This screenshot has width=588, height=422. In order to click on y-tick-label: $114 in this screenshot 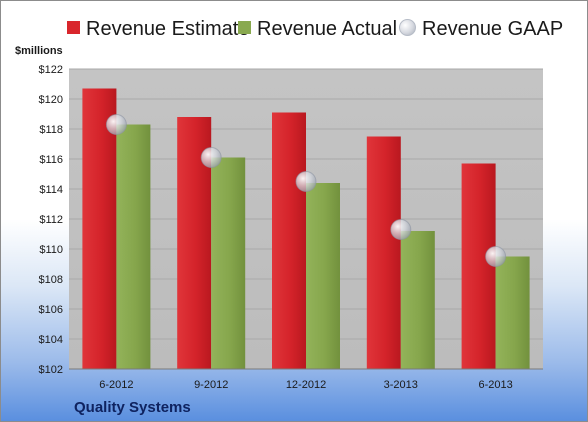, I will do `click(51, 190)`.